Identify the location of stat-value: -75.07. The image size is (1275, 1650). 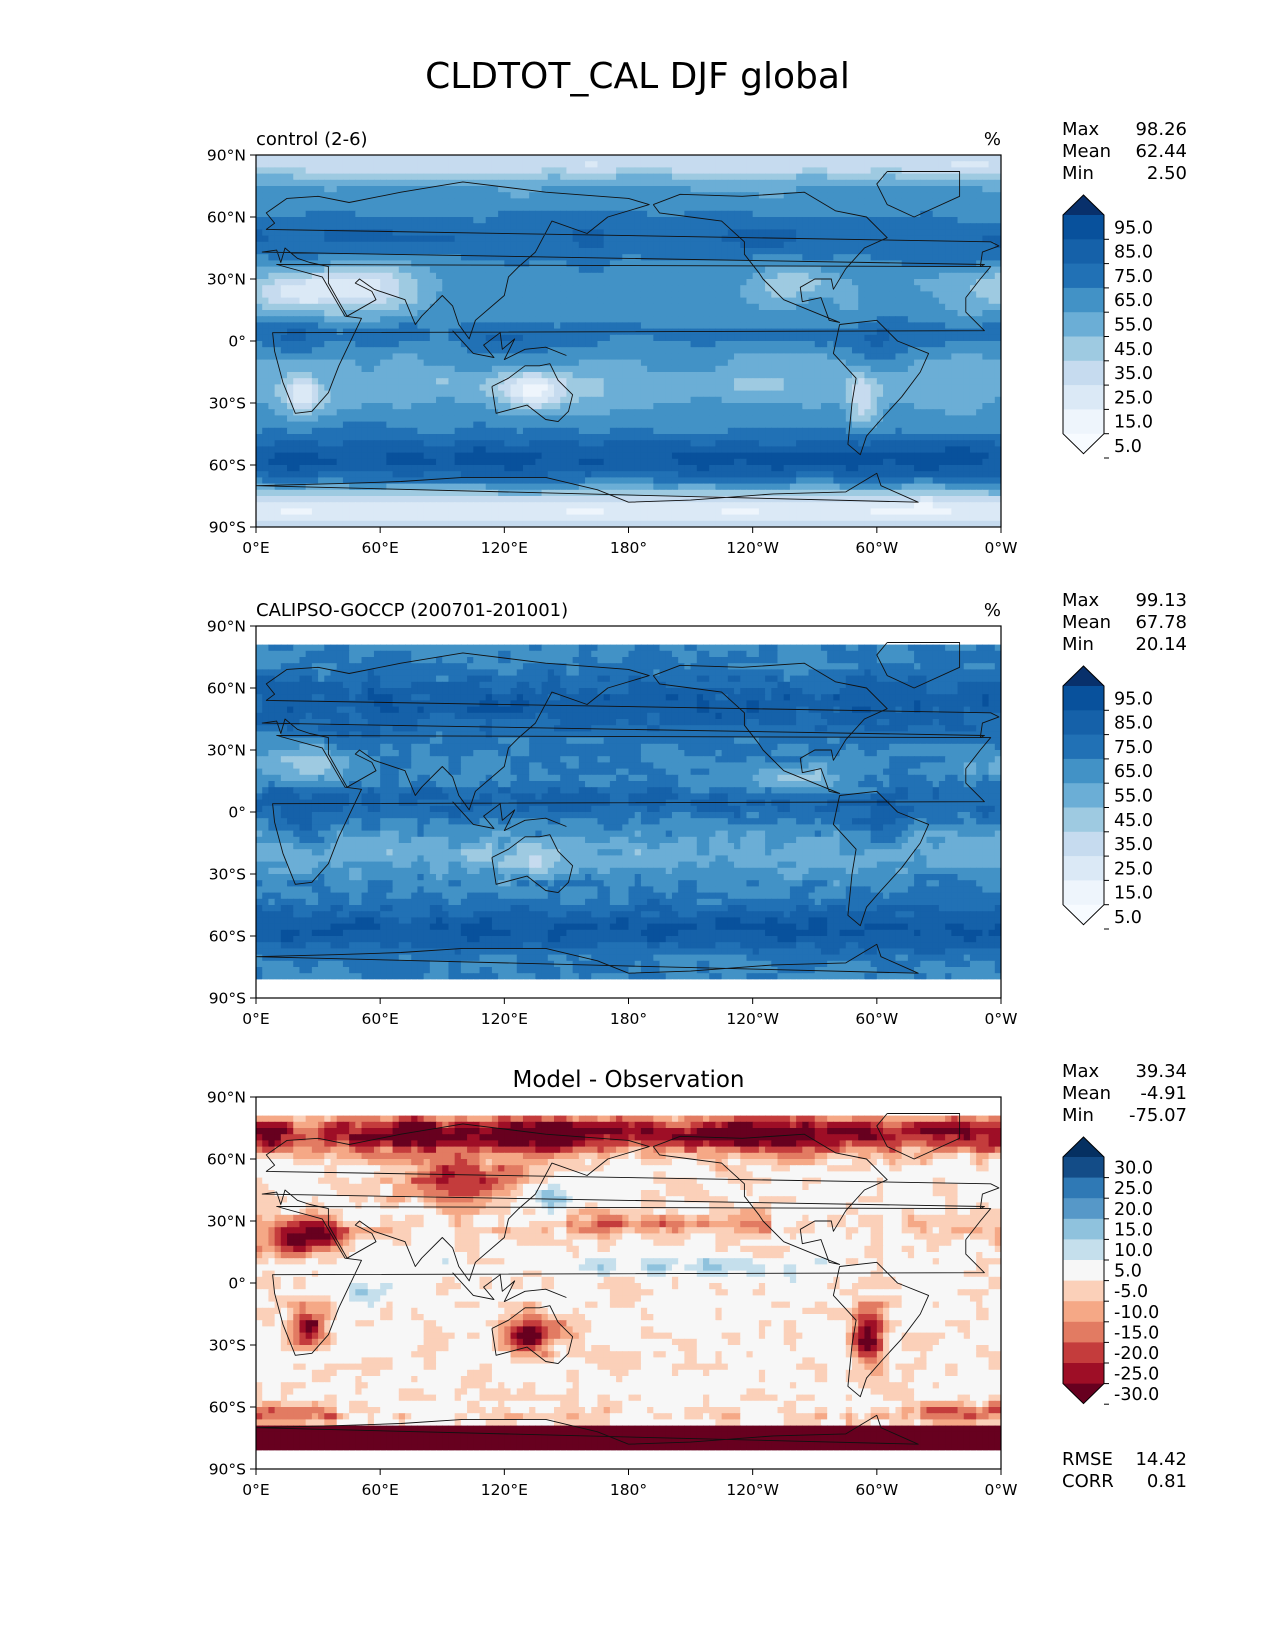
(1158, 1115).